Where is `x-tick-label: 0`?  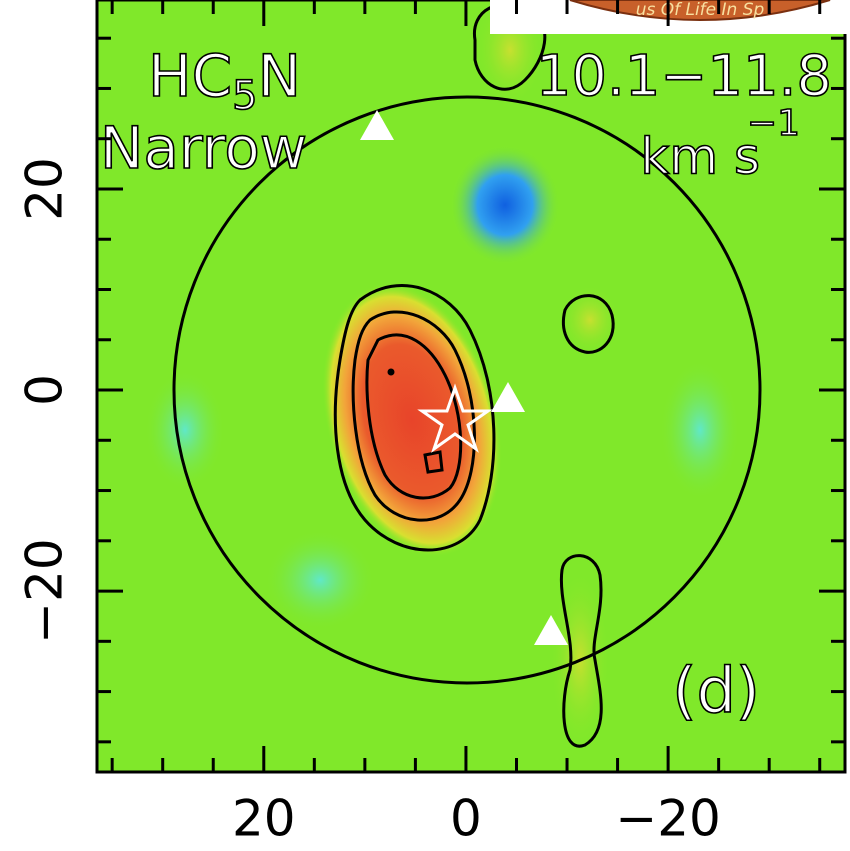
x-tick-label: 0 is located at coordinates (466, 819).